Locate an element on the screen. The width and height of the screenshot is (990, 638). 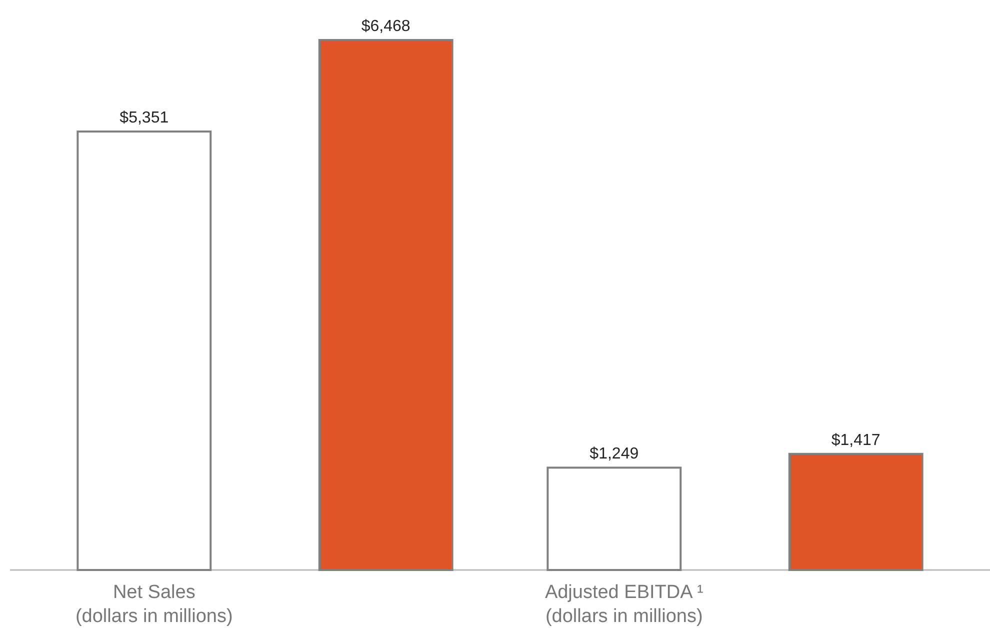
data-label: $6,468 is located at coordinates (385, 26).